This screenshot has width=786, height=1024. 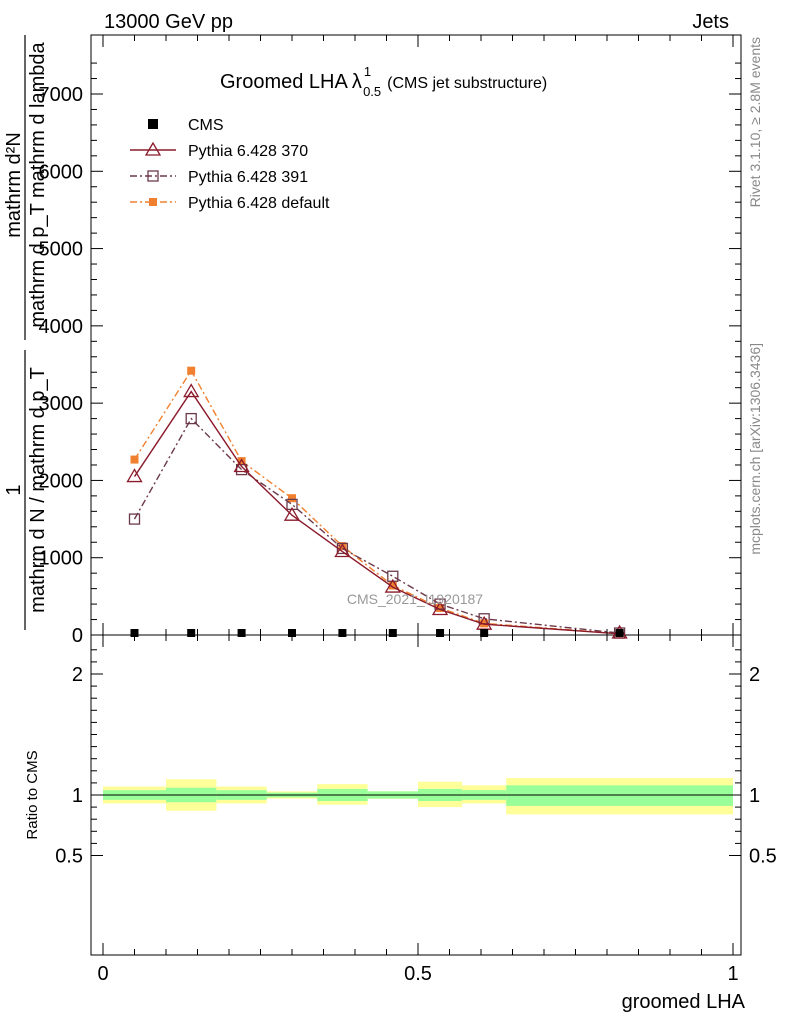 What do you see at coordinates (415, 599) in the screenshot?
I see `analysis-watermark: CMS_2021_I1920187` at bounding box center [415, 599].